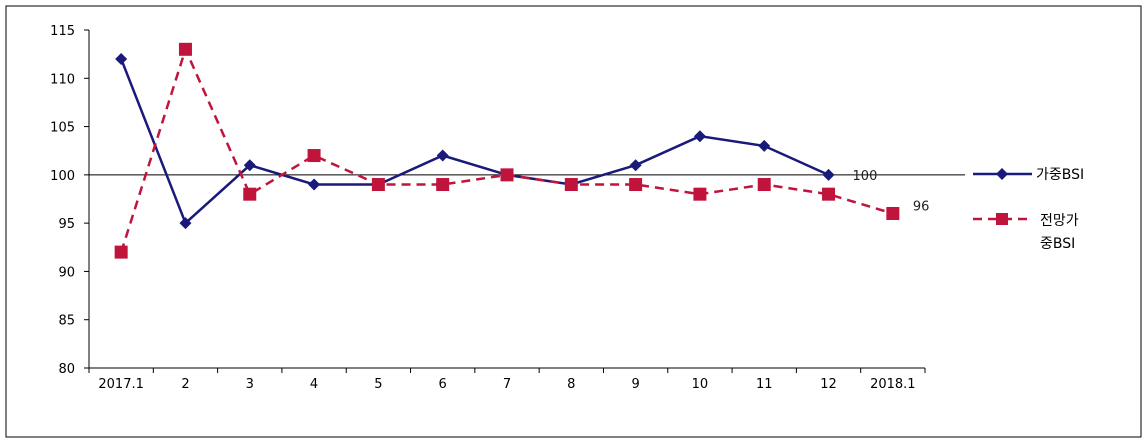  Describe the element at coordinates (1002, 219) in the screenshot. I see `legend-marker-square` at that location.